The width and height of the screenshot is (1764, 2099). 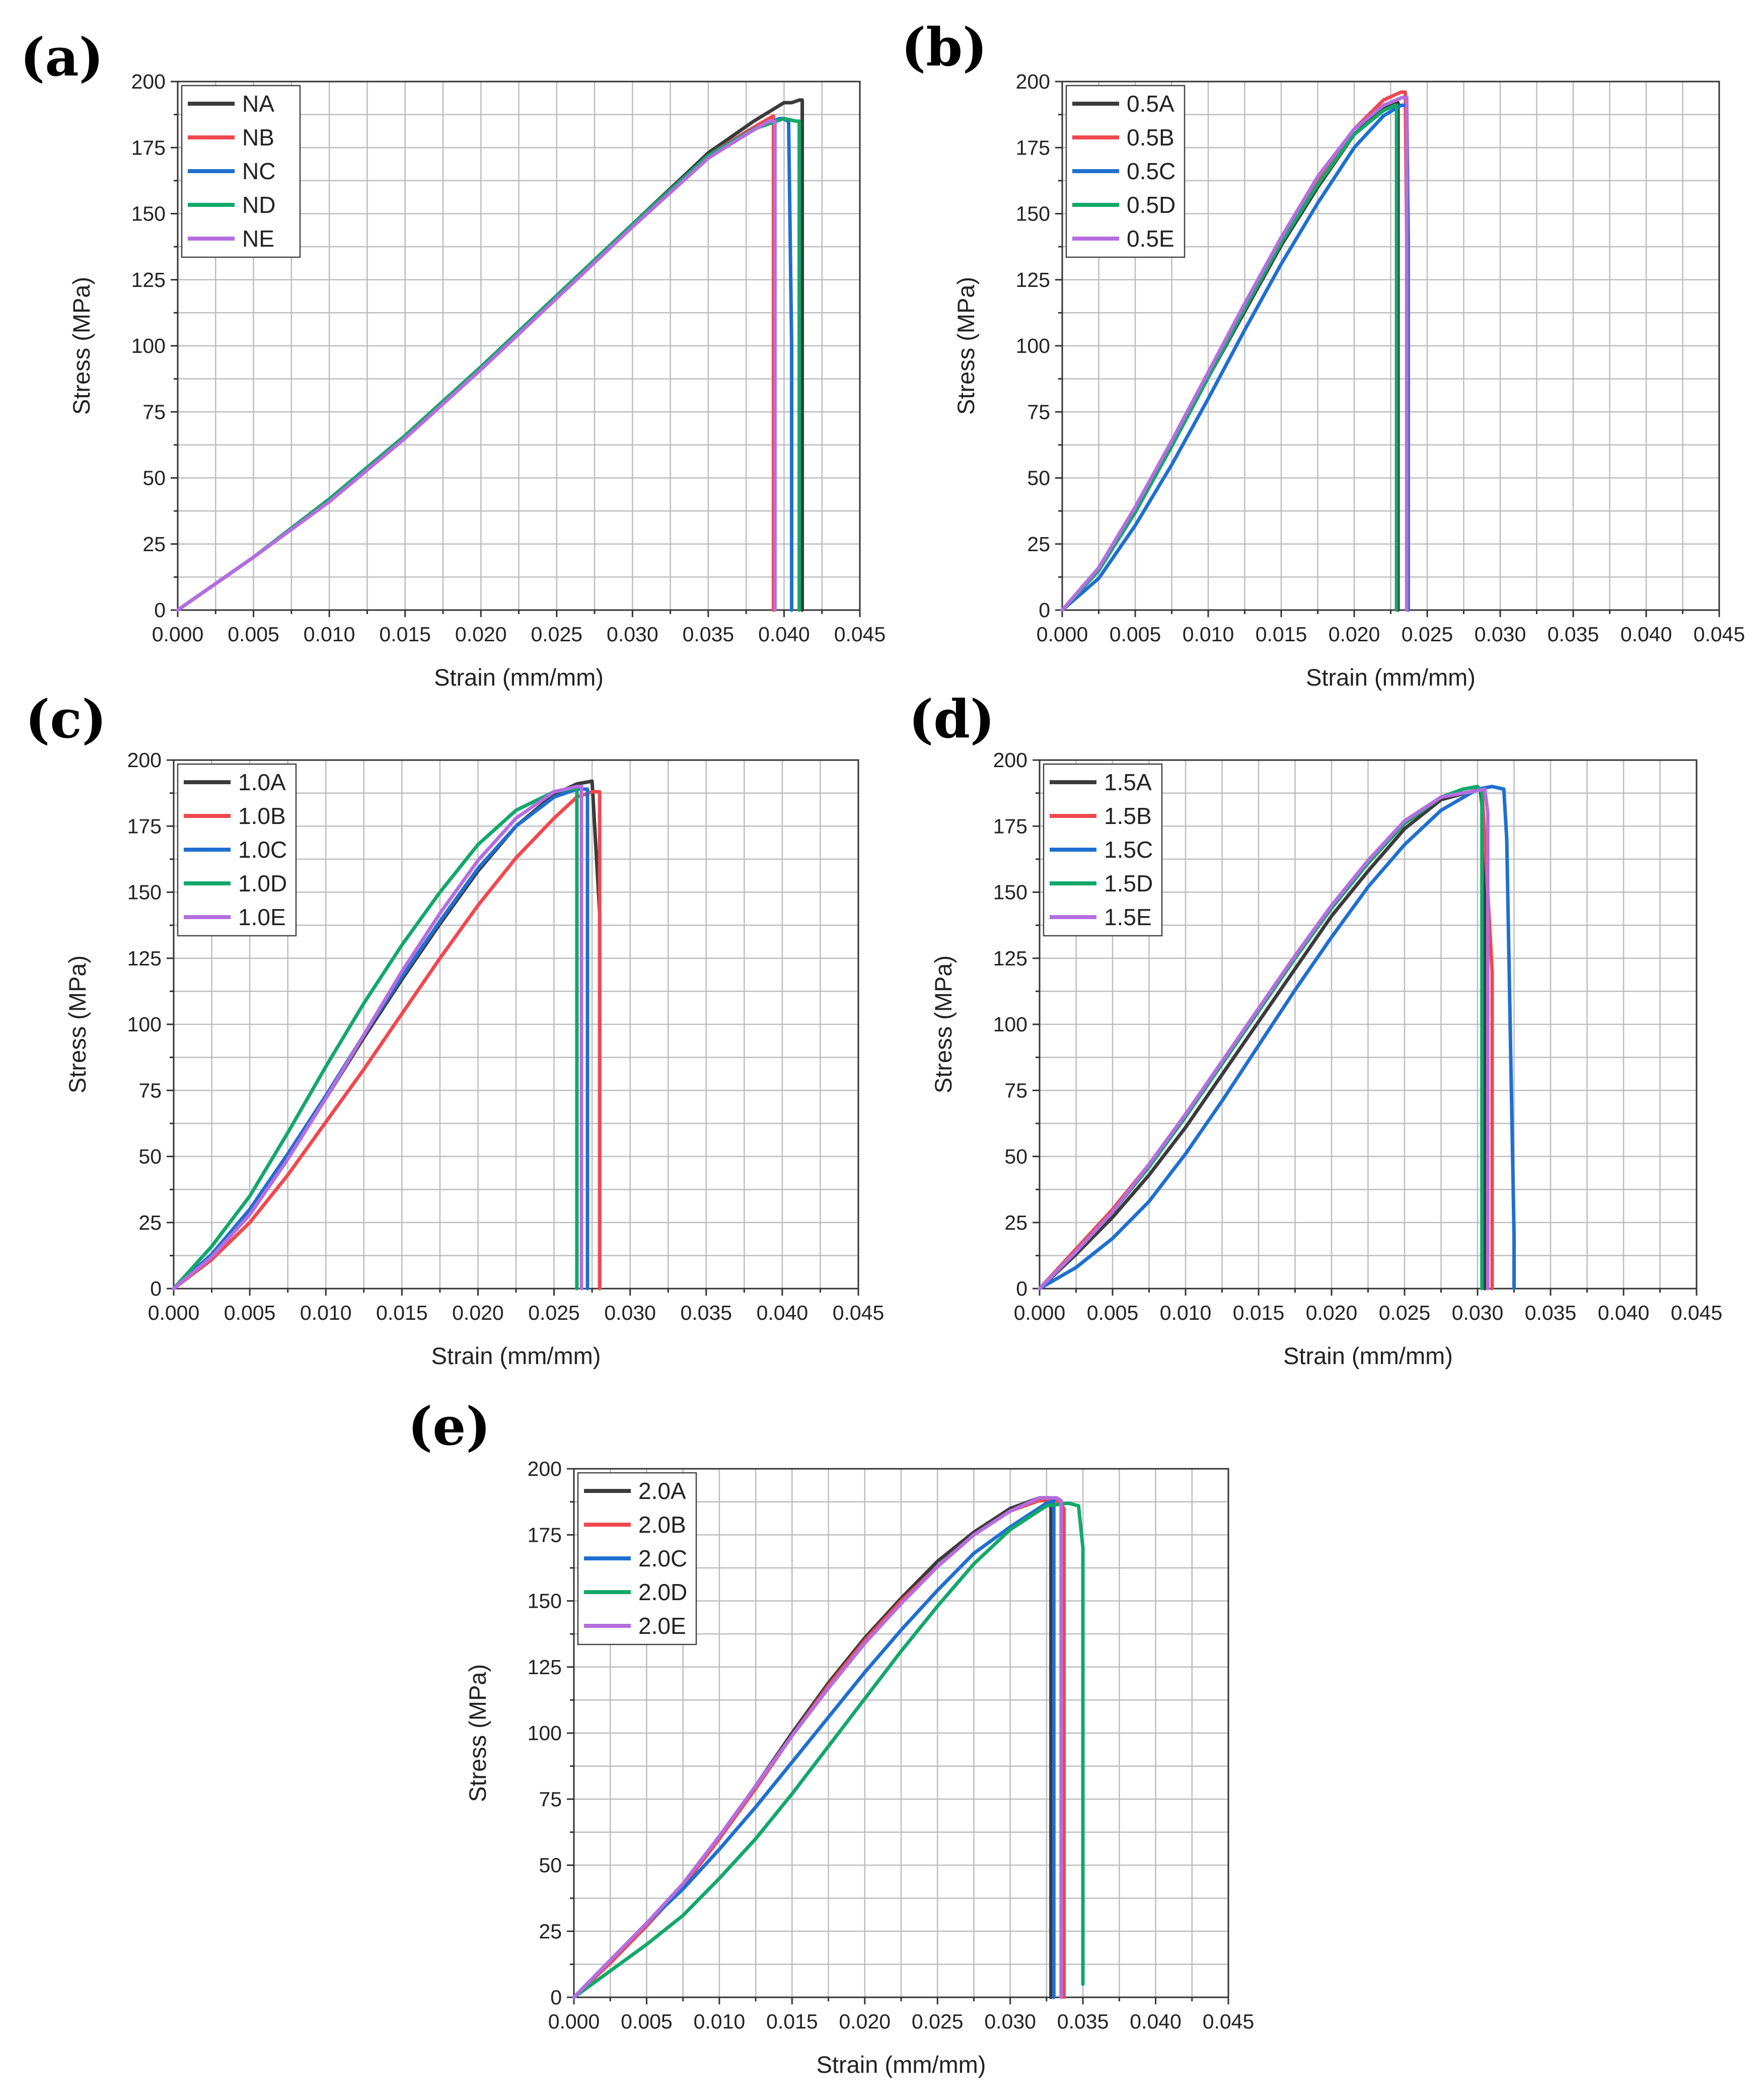 What do you see at coordinates (237, 850) in the screenshot?
I see `legend: 1.0A 1.0B 1.0C 1.0D 1.0E` at bounding box center [237, 850].